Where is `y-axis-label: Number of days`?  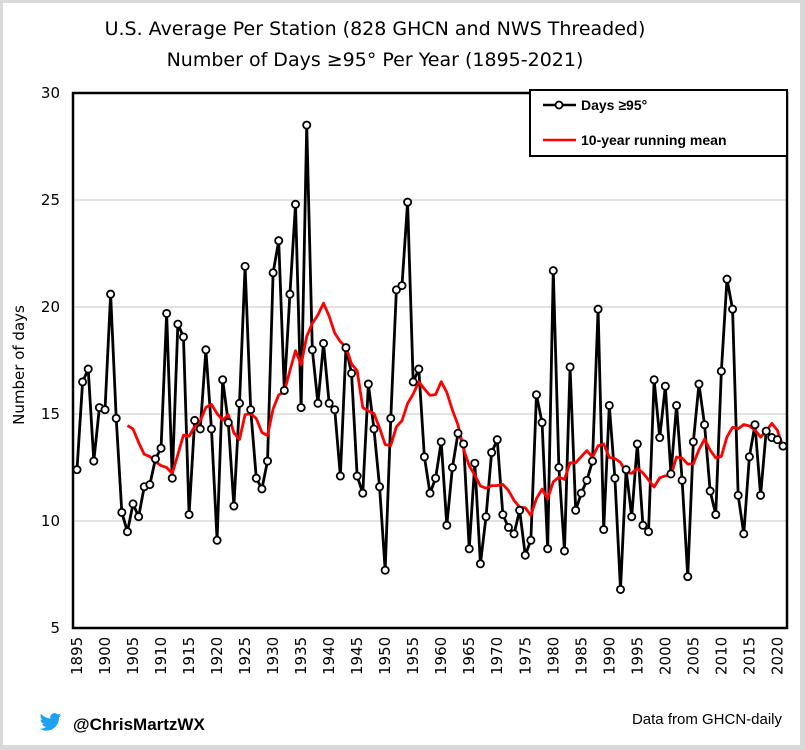 y-axis-label: Number of days is located at coordinates (19, 365).